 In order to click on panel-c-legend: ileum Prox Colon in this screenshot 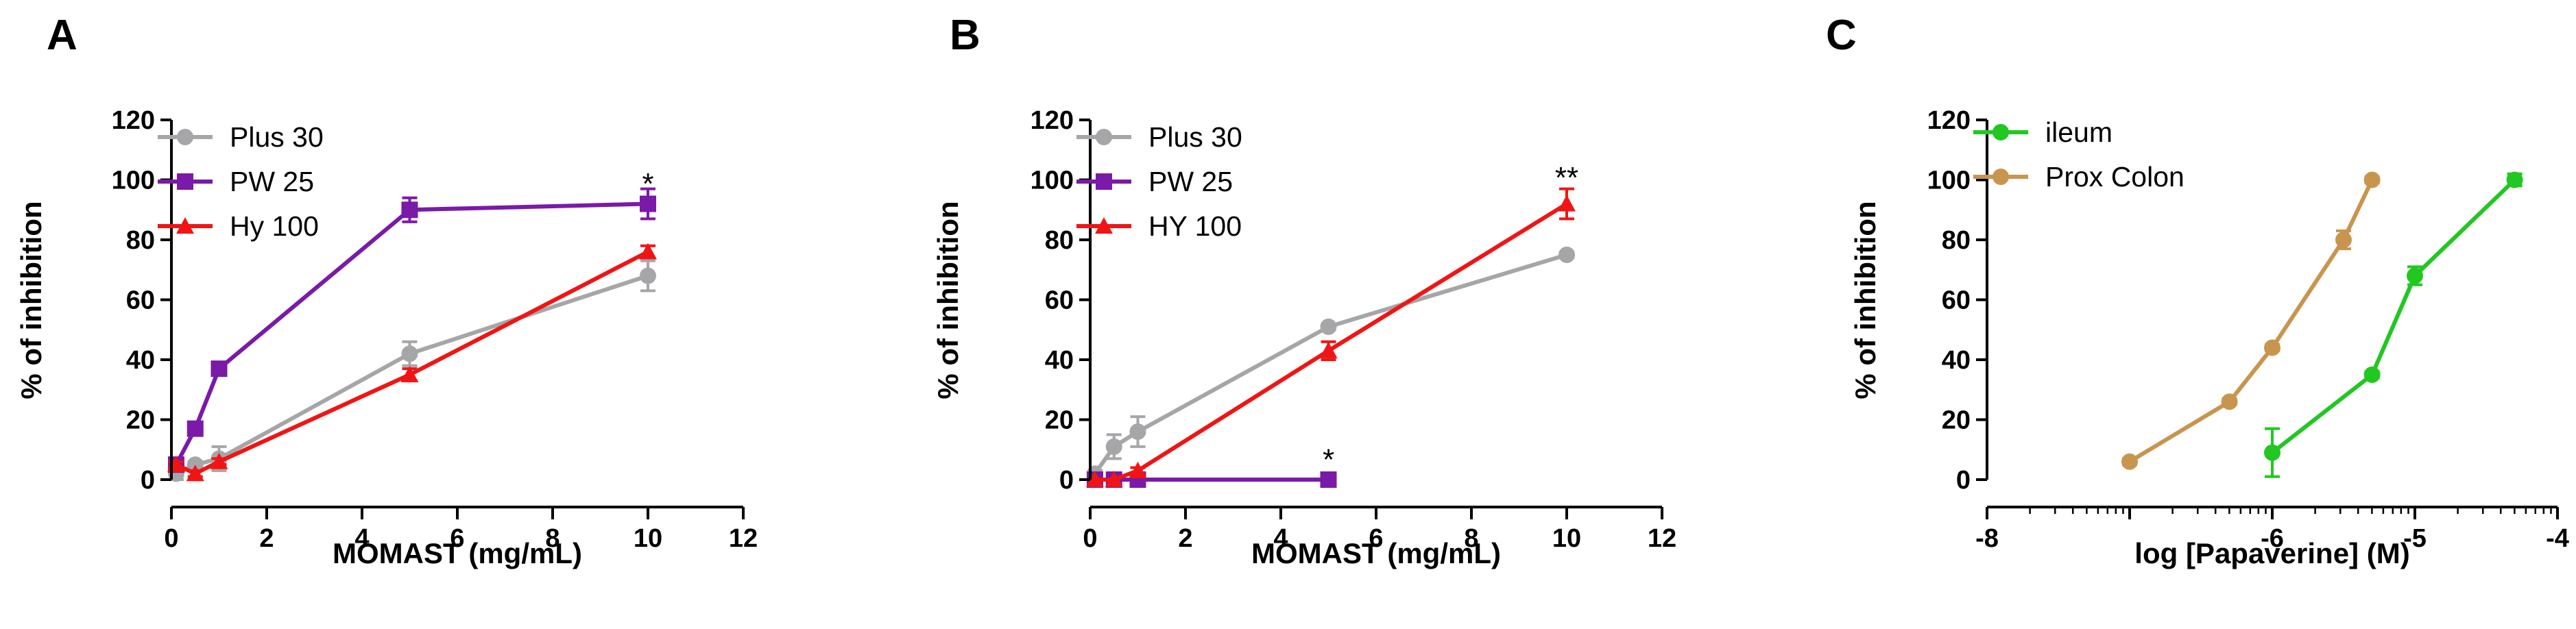, I will do `click(2079, 154)`.